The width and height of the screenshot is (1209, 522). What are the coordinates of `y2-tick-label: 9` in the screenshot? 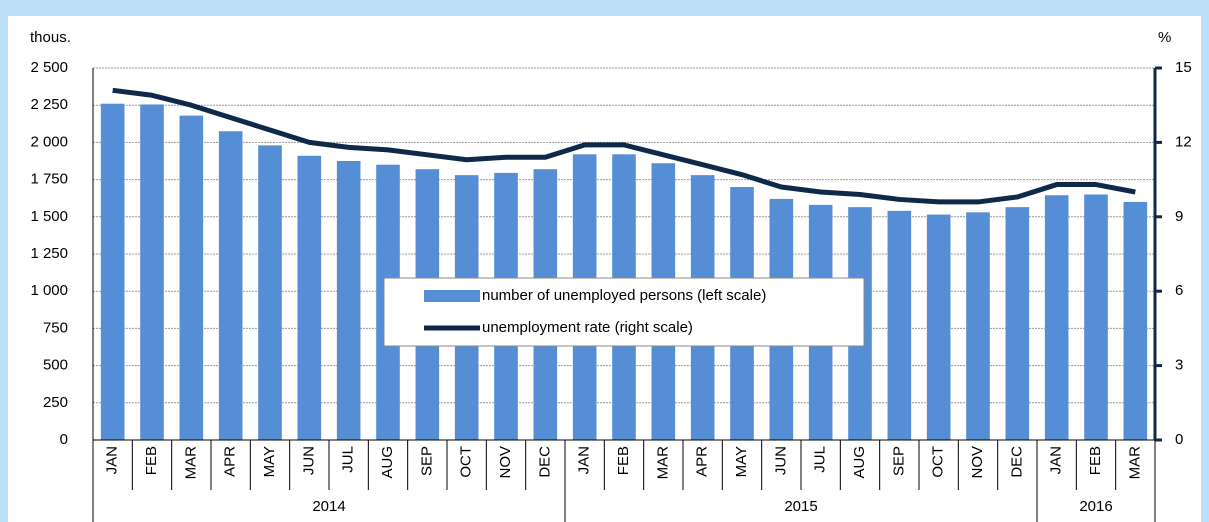 It's located at (1179, 216).